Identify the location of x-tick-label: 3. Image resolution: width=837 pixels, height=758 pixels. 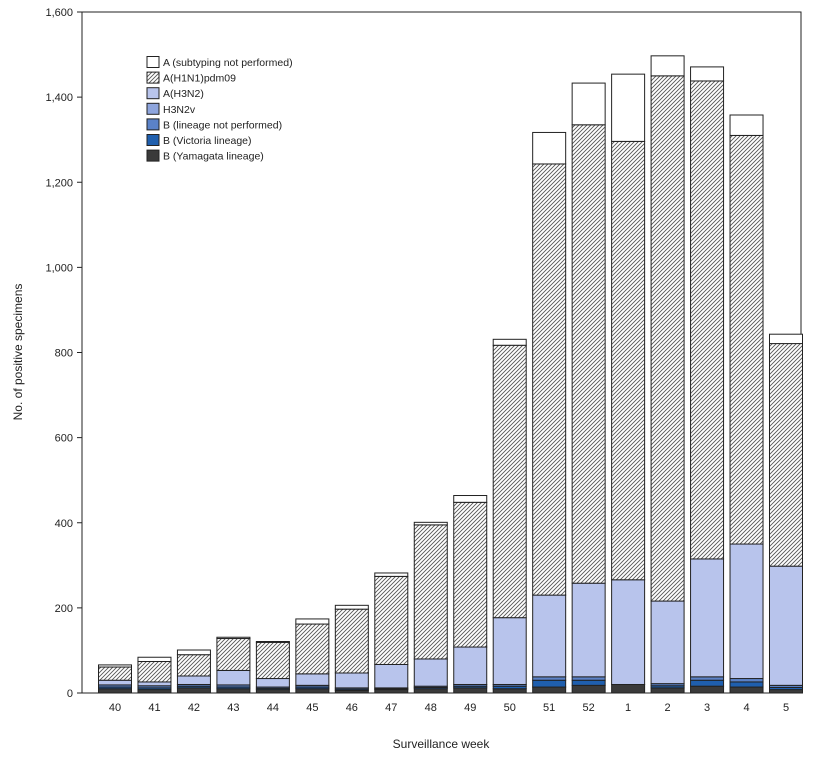
(707, 708).